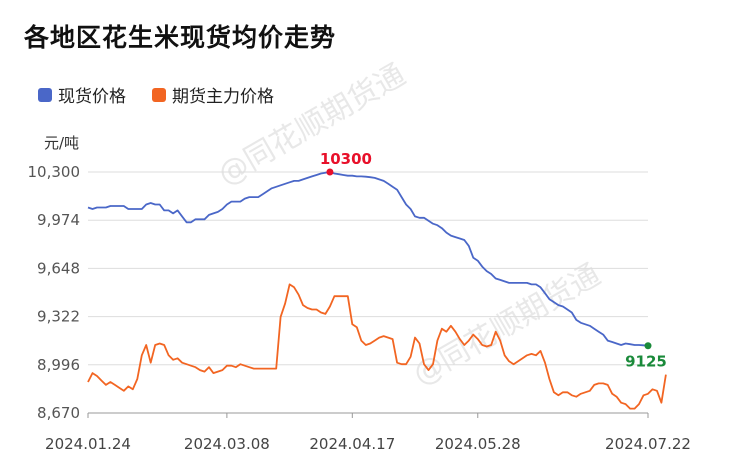  I want to click on y-tick-label: 9,648, so click(58, 268).